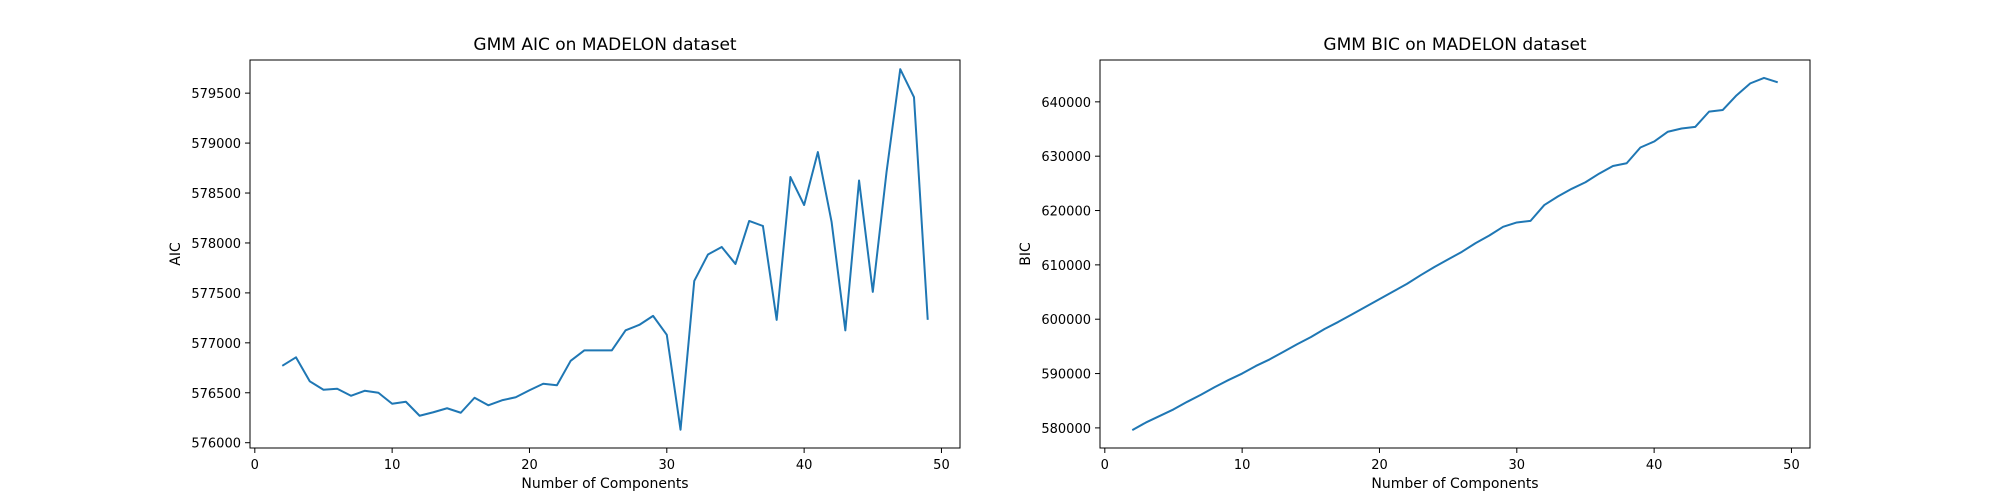  What do you see at coordinates (1066, 157) in the screenshot?
I see `bic-y-tick-label: 630000` at bounding box center [1066, 157].